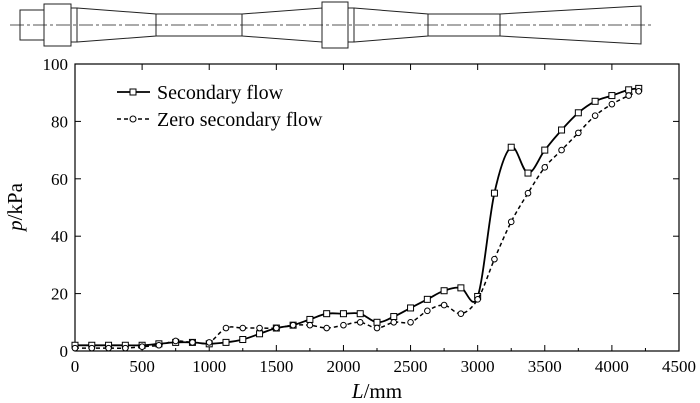 The height and width of the screenshot is (403, 700). I want to click on x-tick-label: 2500, so click(411, 366).